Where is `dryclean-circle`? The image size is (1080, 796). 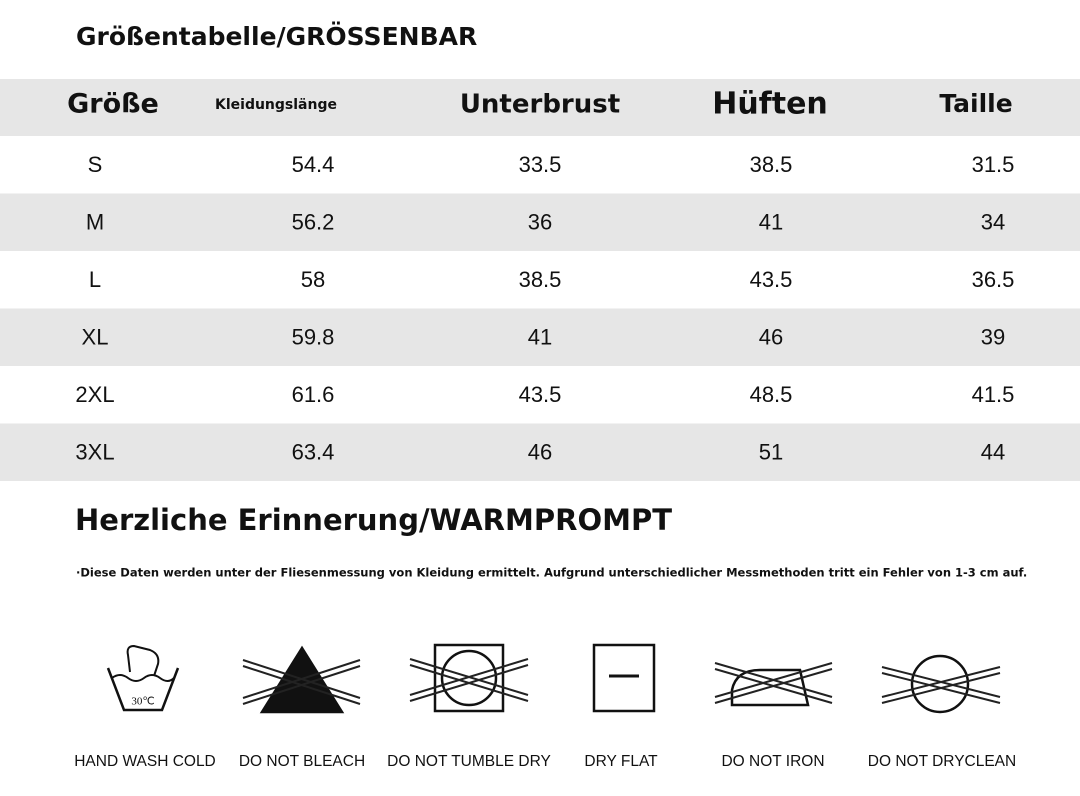 dryclean-circle is located at coordinates (940, 684).